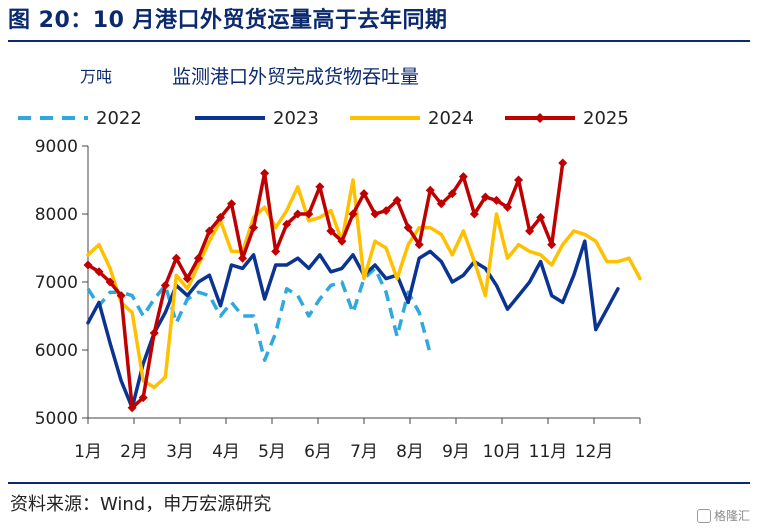 This screenshot has width=758, height=528. I want to click on legend-label-2024: 2024, so click(451, 118).